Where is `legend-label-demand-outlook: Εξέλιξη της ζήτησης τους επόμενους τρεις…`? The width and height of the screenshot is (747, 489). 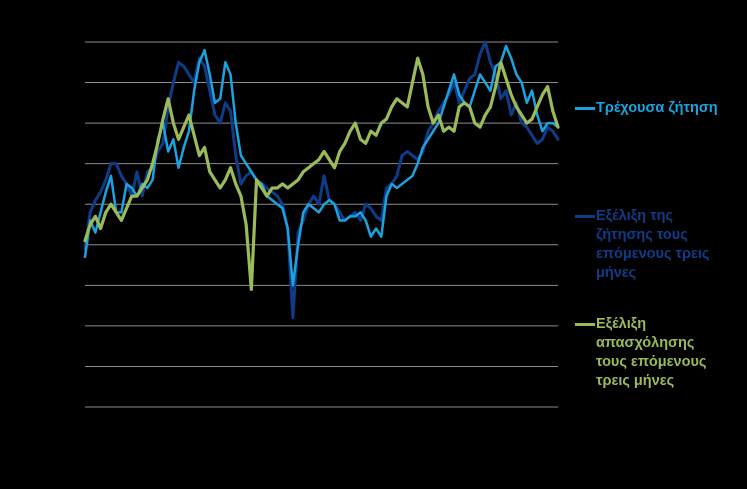 legend-label-demand-outlook: Εξέλιξη της ζήτησης τους επόμενους τρεις… is located at coordinates (653, 244).